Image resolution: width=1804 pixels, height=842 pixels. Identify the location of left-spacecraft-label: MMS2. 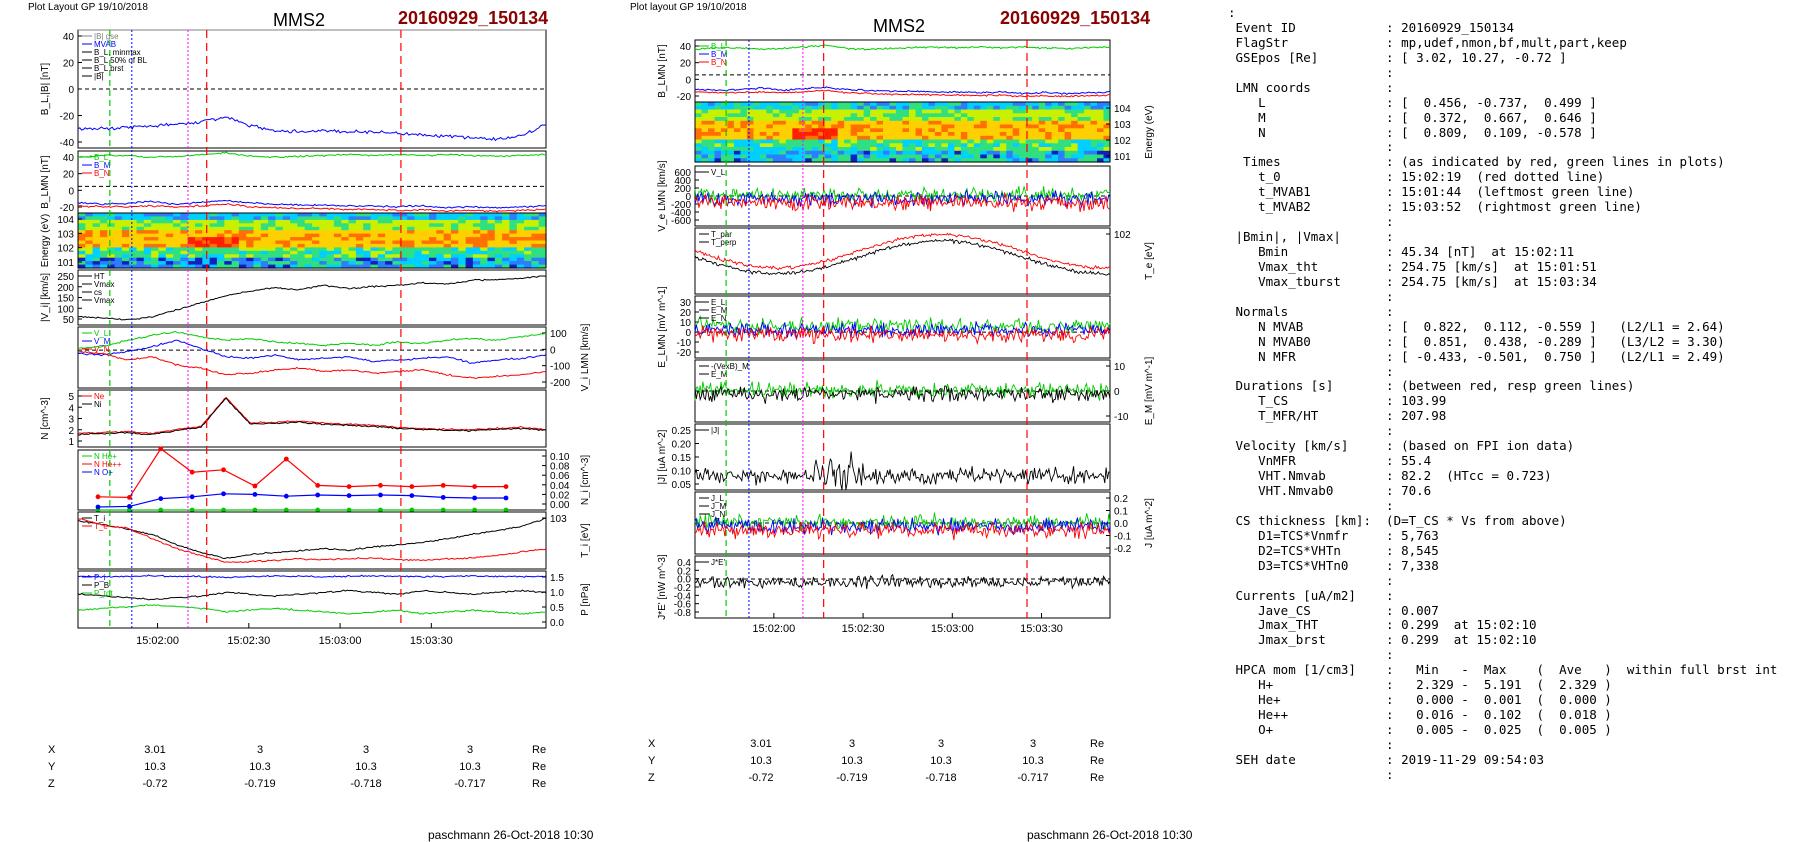
(299, 20).